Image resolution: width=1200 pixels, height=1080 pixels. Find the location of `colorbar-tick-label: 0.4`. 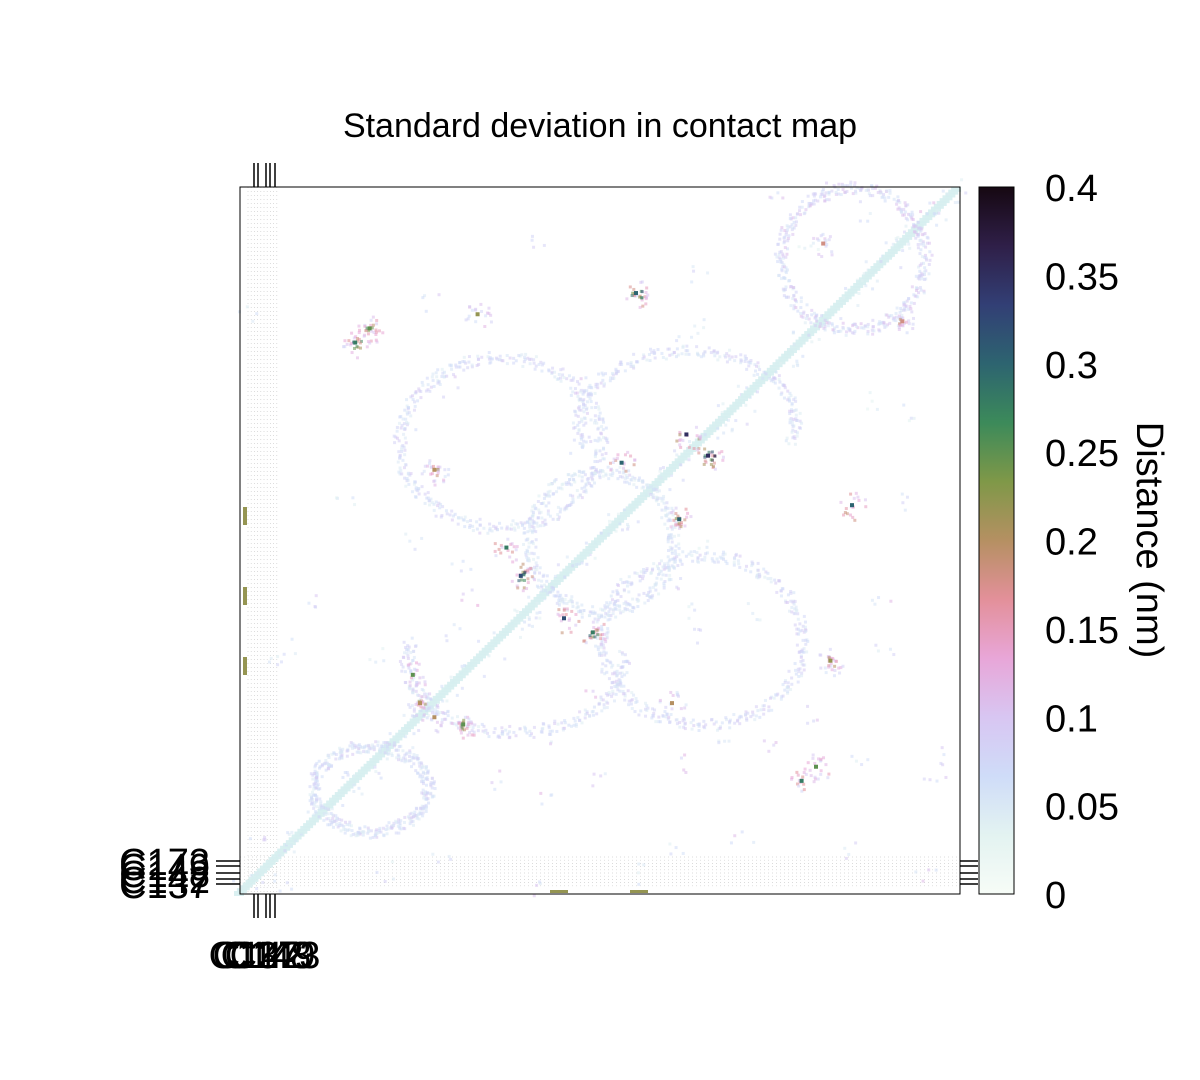

colorbar-tick-label: 0.4 is located at coordinates (1071, 189).